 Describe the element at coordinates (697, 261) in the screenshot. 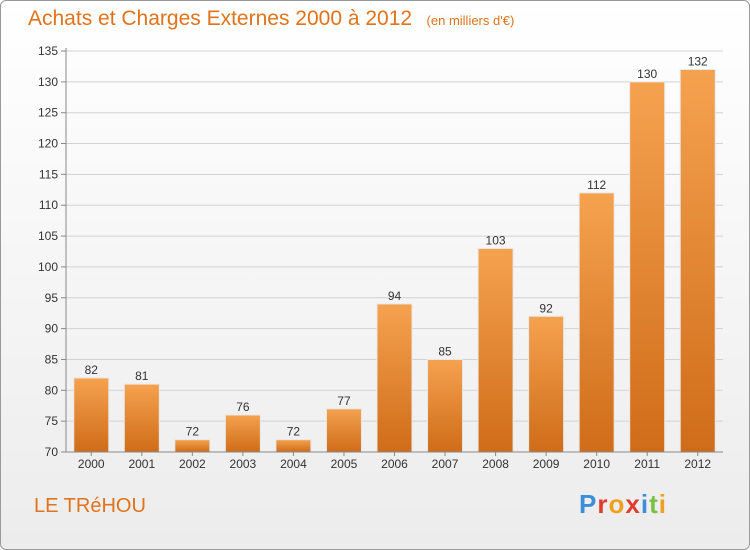

I see `bar-2012` at that location.